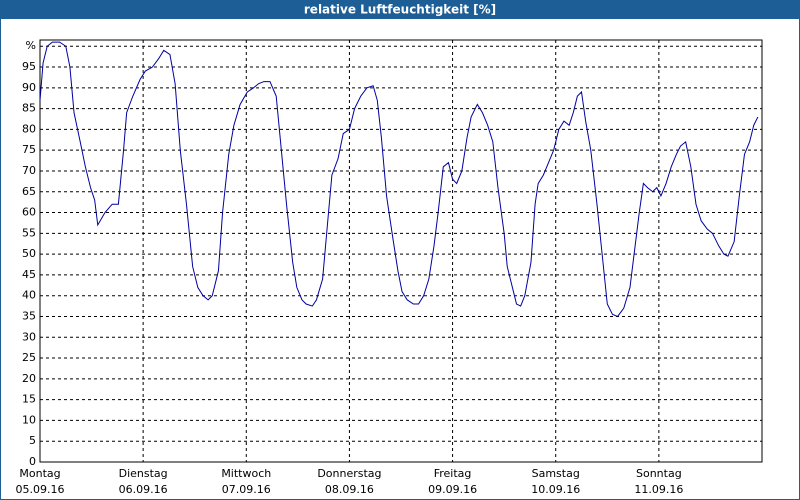 The width and height of the screenshot is (800, 500). What do you see at coordinates (29, 378) in the screenshot?
I see `y-tick-label: 20` at bounding box center [29, 378].